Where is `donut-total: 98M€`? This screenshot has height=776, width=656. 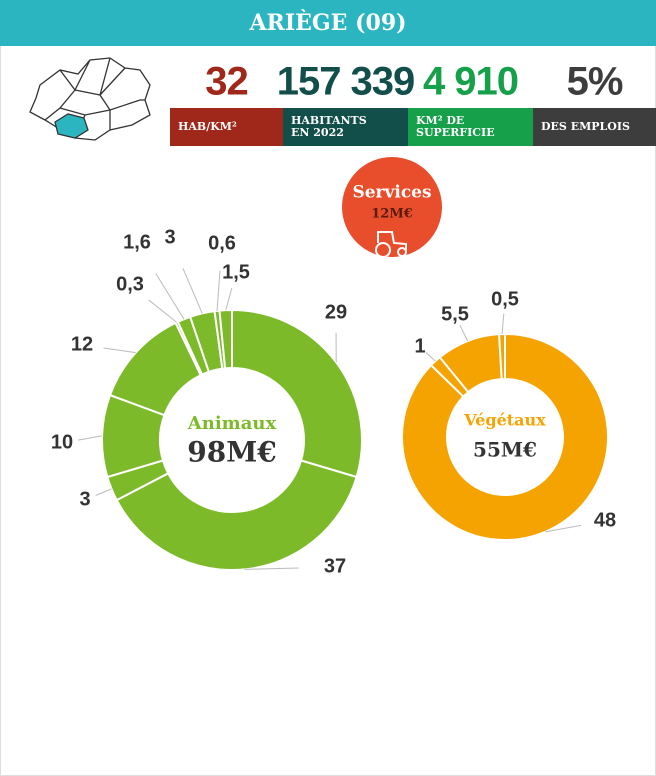 donut-total: 98M€ is located at coordinates (231, 452).